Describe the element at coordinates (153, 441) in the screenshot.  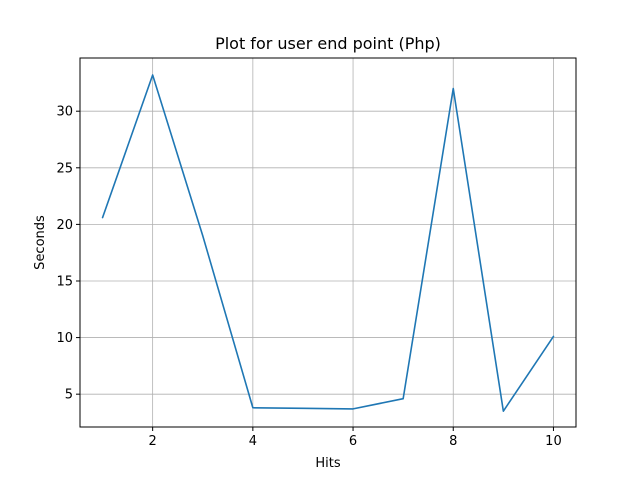
I see `x-tick-label: 2` at that location.